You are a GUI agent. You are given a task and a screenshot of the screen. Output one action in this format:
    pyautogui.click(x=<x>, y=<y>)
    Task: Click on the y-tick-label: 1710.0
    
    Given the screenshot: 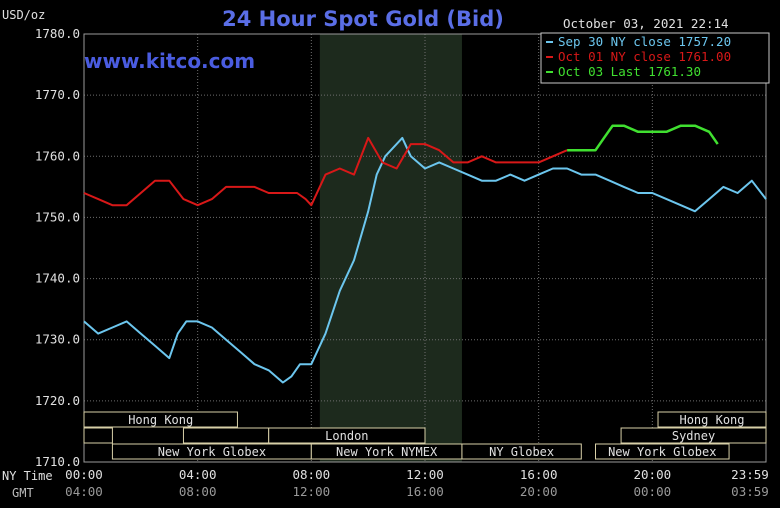 What is the action you would take?
    pyautogui.click(x=57, y=461)
    